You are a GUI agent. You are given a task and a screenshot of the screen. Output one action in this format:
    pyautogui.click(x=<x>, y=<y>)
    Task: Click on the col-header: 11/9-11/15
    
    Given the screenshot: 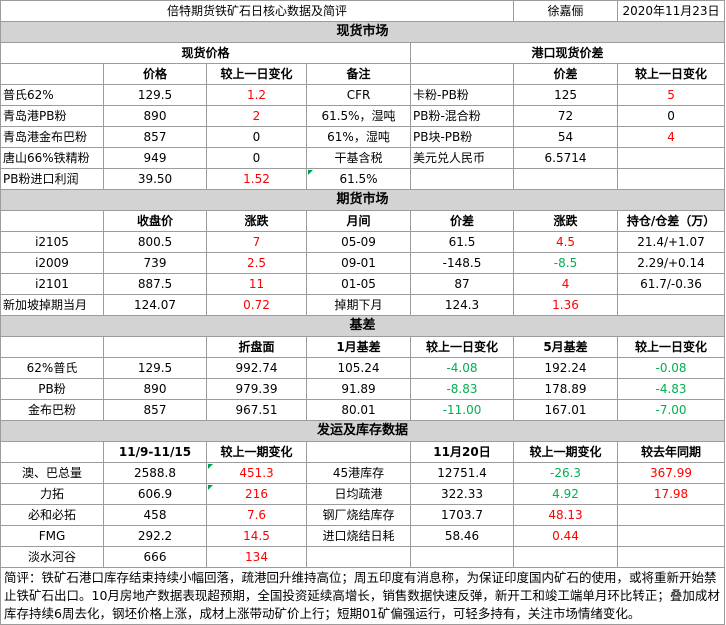 What is the action you would take?
    pyautogui.click(x=155, y=452)
    